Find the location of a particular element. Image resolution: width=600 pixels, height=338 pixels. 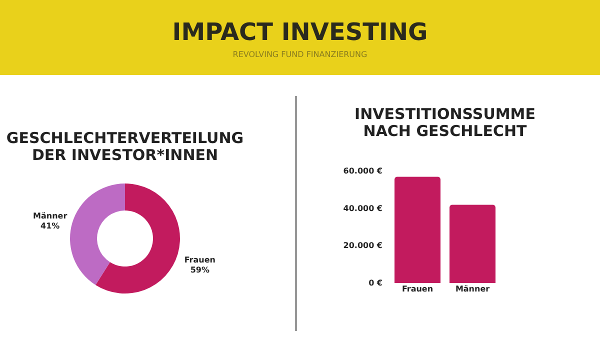

chart-title: INVESTITIONSSUMME NACH GESCHLECHT is located at coordinates (445, 122).